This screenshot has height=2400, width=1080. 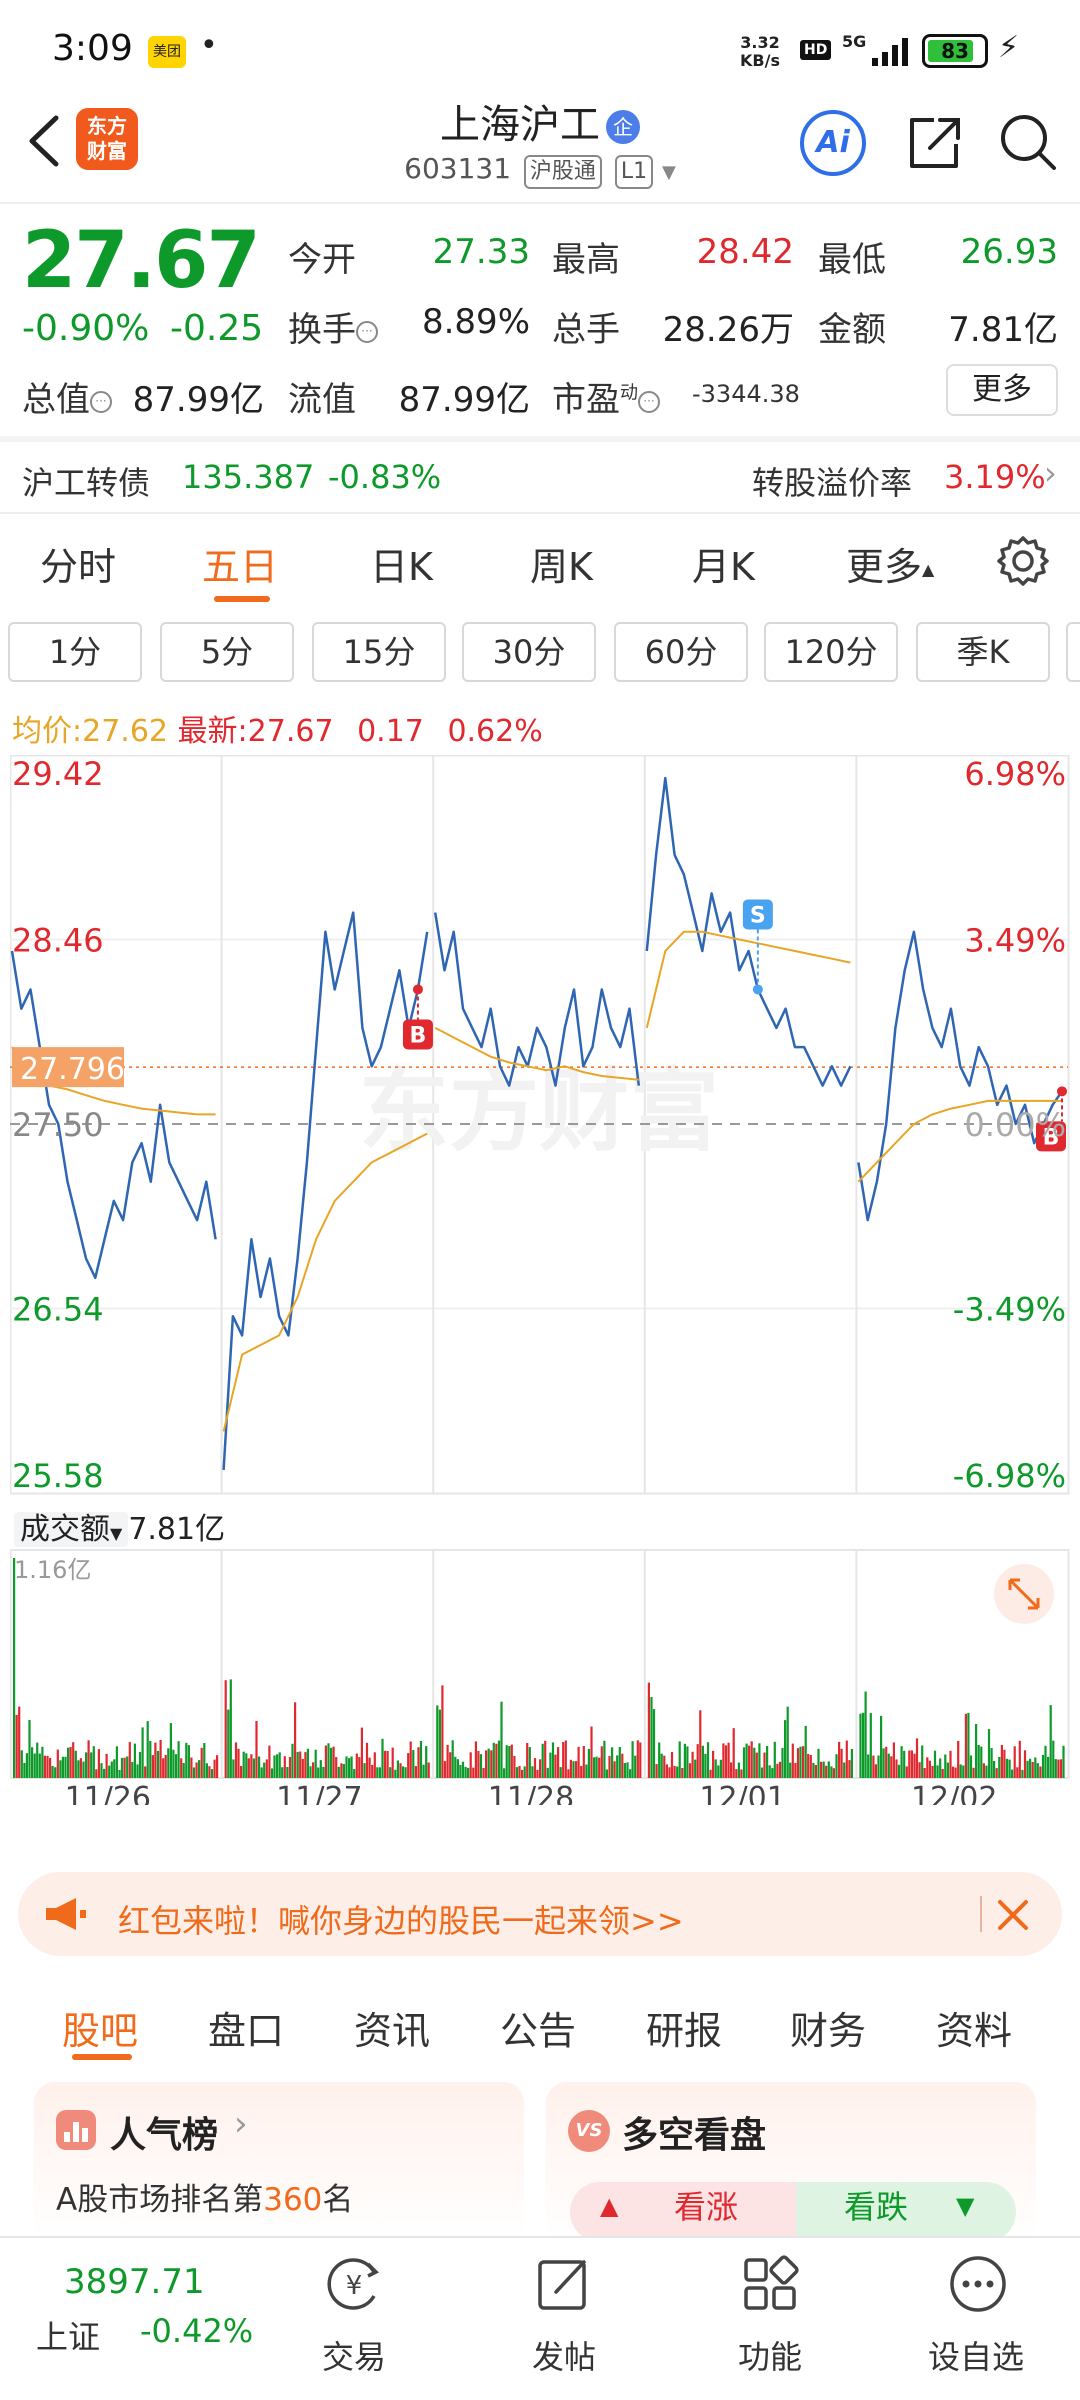 I want to click on tab-five-day: 五日, so click(x=240, y=567).